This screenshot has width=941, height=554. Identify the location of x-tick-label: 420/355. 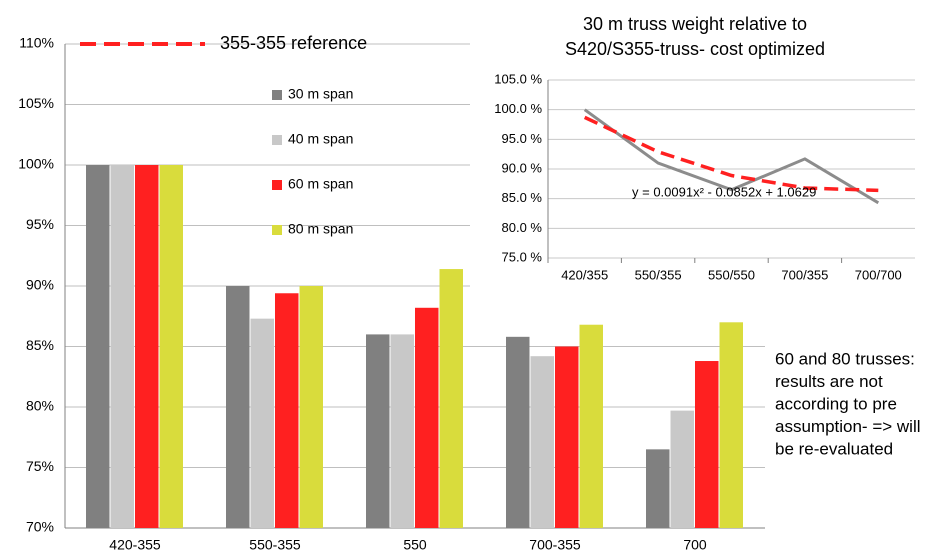
(584, 274).